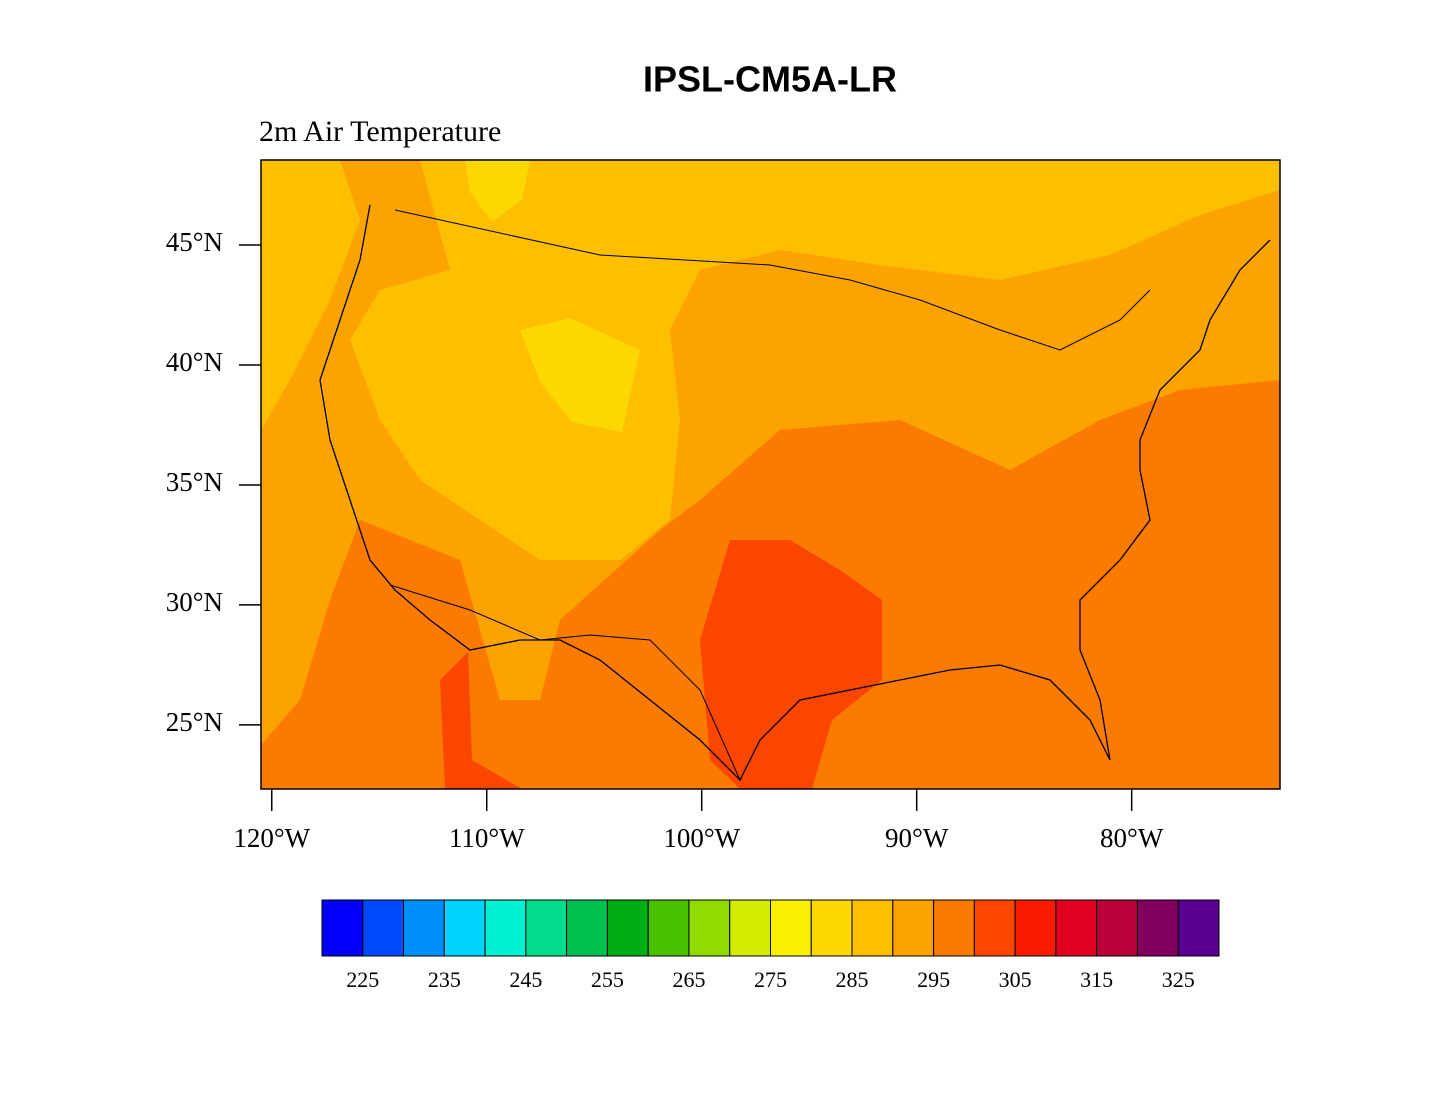  I want to click on x-tick-label: 90°W, so click(917, 838).